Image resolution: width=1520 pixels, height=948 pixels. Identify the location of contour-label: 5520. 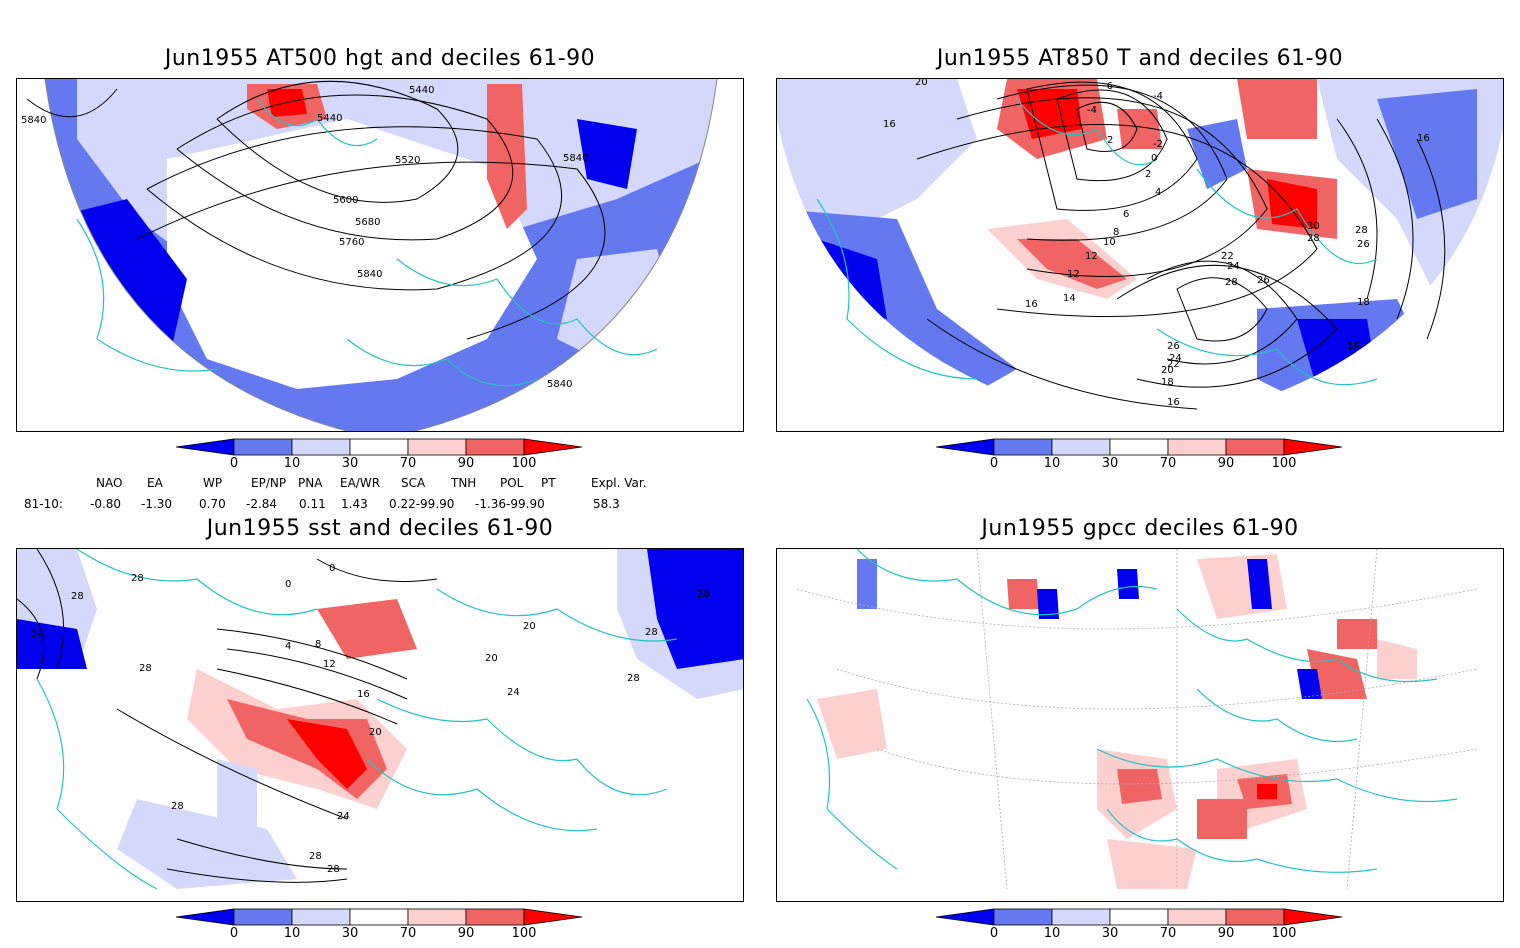
(407, 160).